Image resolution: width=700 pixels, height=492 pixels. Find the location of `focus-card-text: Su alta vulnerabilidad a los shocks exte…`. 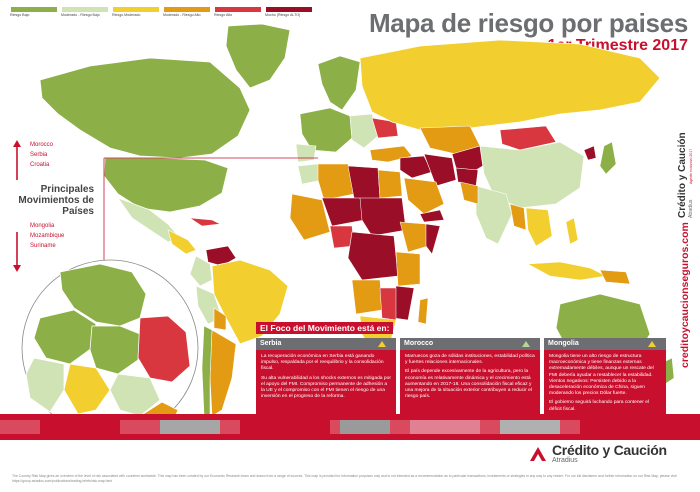

focus-card-text: Su alta vulnerabilidad a los shocks exte… is located at coordinates (326, 387).